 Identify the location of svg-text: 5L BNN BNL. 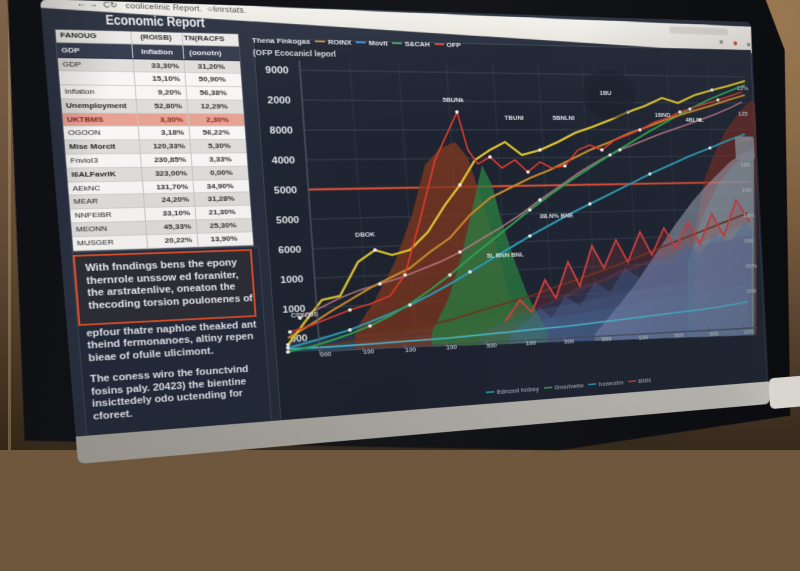
(506, 255).